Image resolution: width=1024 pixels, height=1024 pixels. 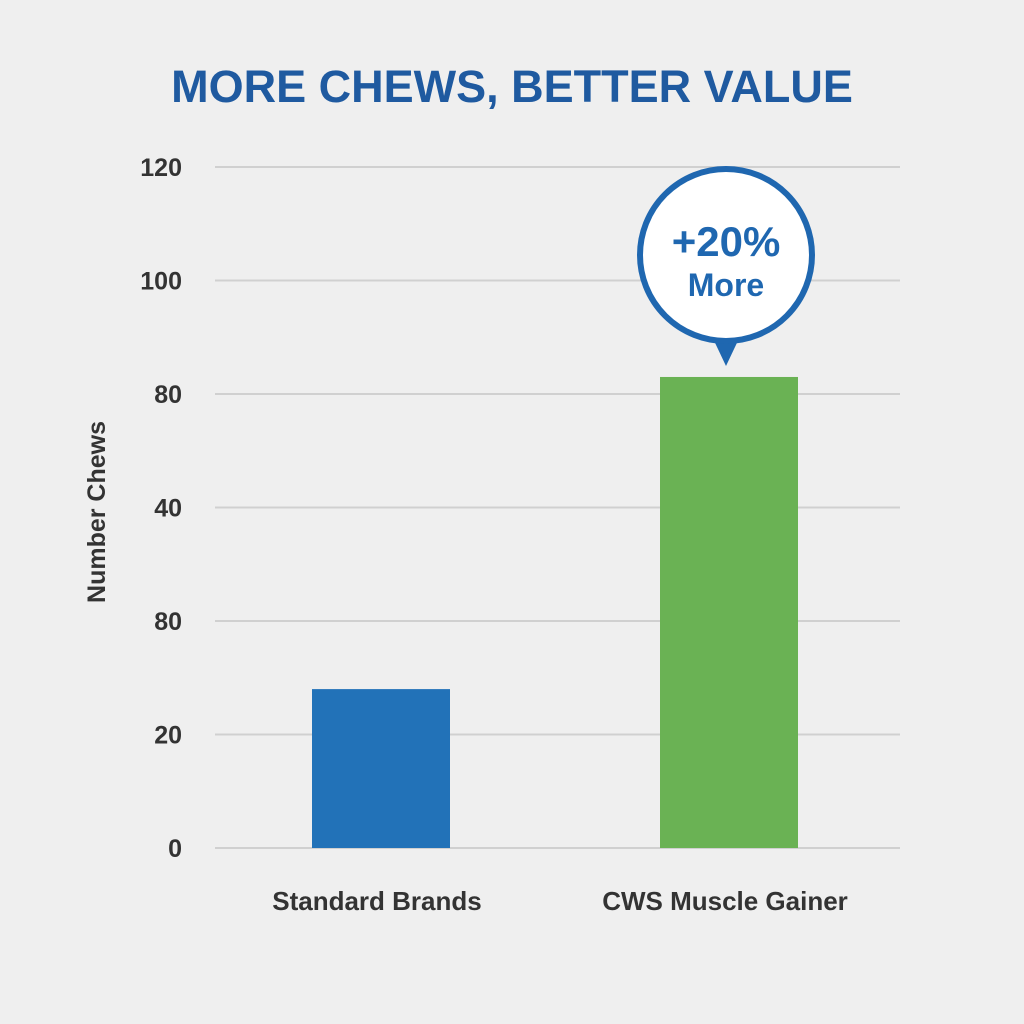 I want to click on y-tick-label: 0, so click(x=175, y=849).